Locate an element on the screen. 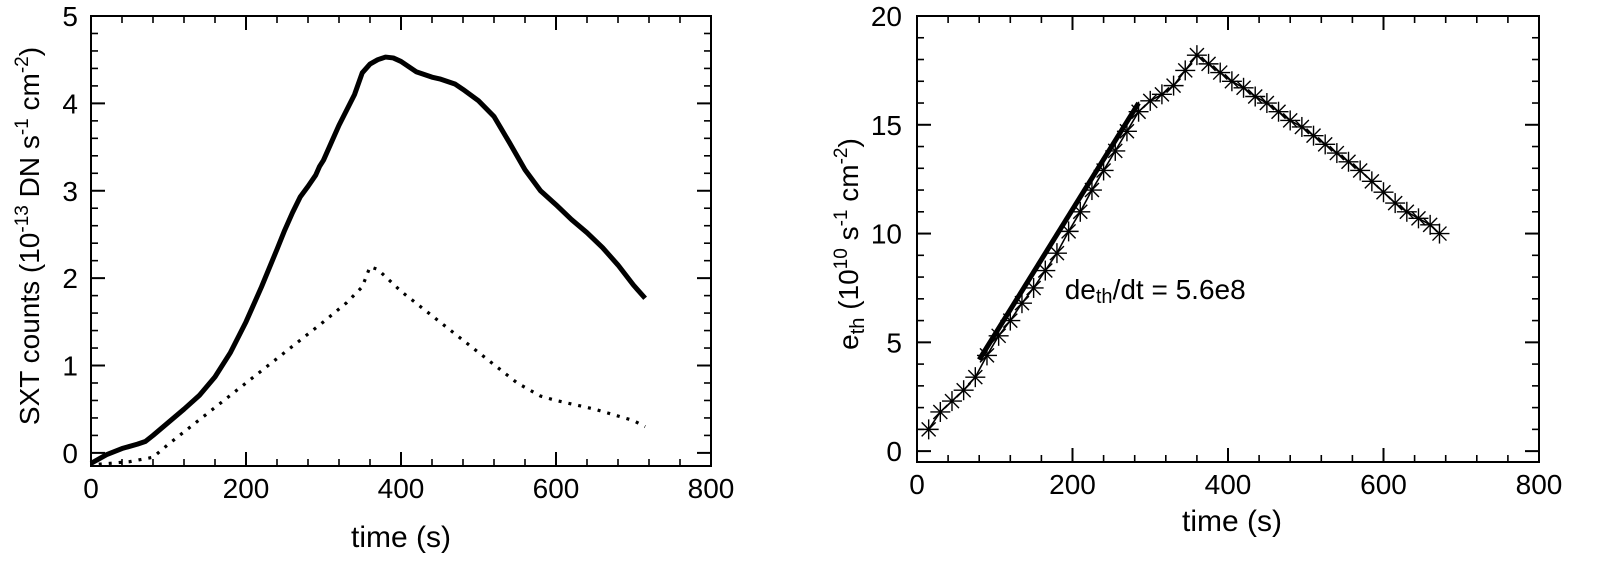  dotted-series-line is located at coordinates (372, 365).